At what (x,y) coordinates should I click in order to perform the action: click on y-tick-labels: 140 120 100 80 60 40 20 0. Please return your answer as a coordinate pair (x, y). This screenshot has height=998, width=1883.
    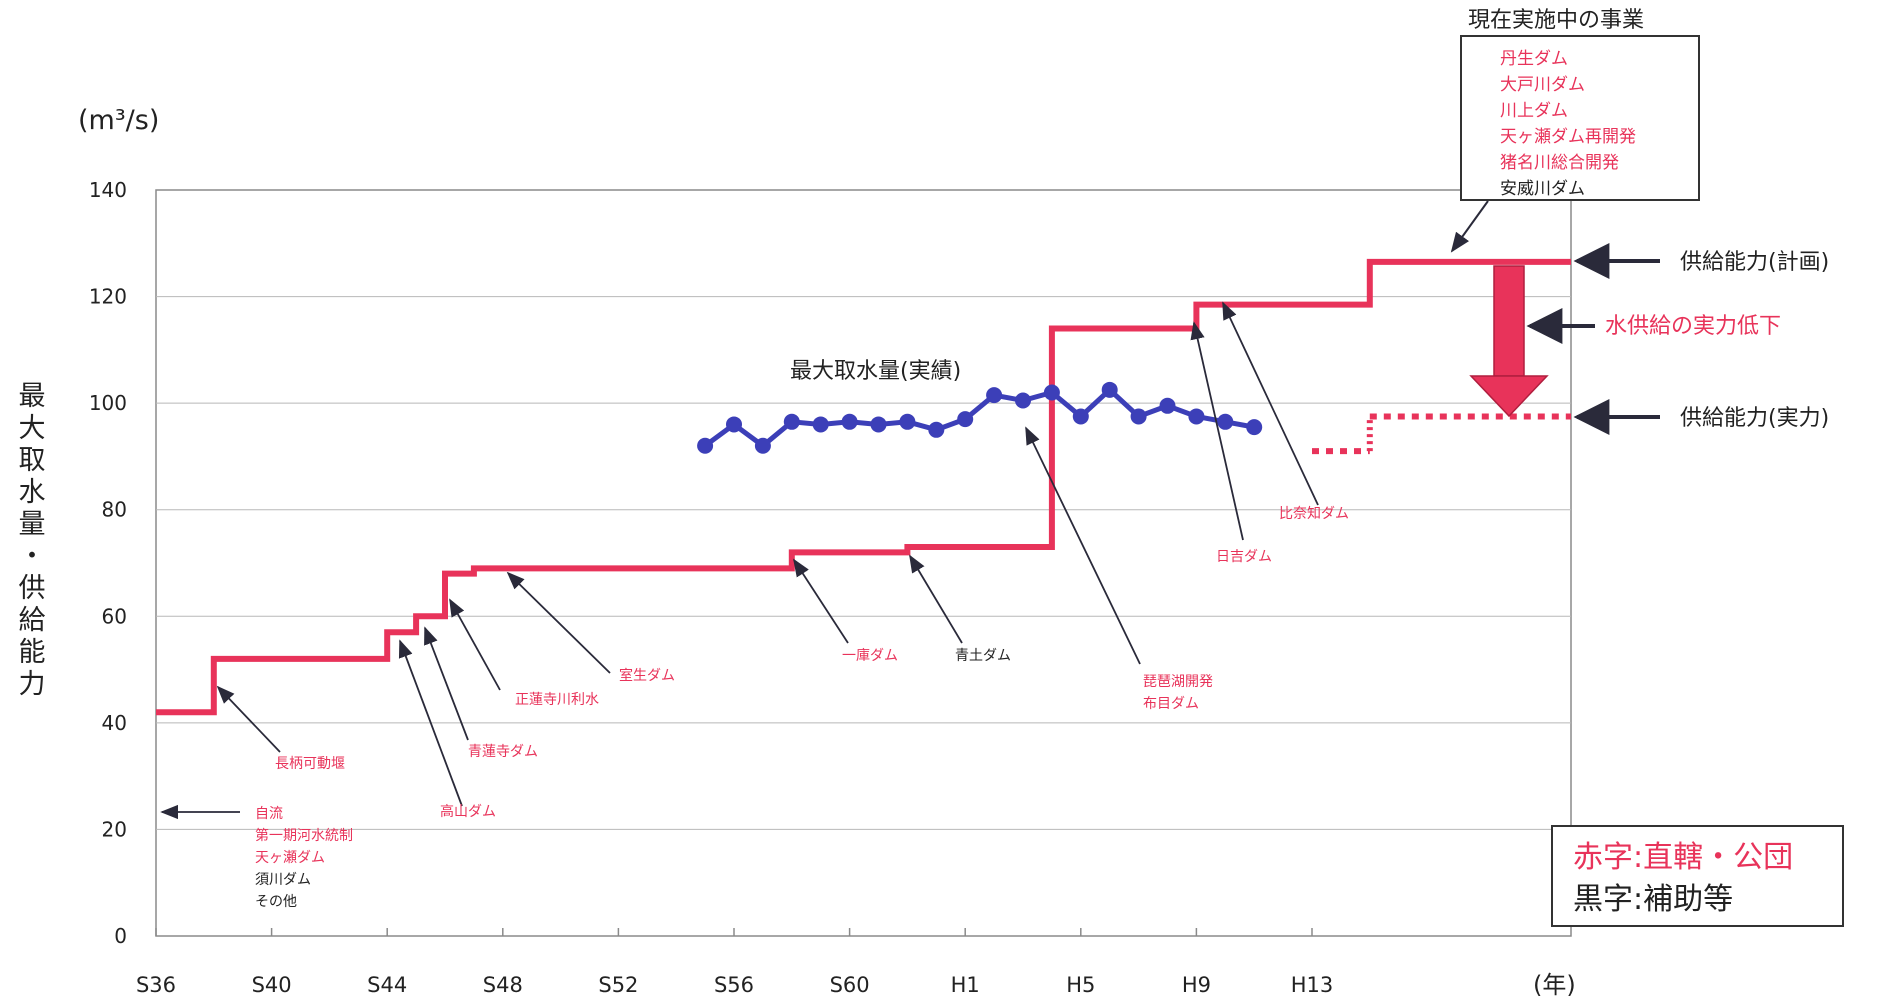
    Looking at the image, I should click on (108, 563).